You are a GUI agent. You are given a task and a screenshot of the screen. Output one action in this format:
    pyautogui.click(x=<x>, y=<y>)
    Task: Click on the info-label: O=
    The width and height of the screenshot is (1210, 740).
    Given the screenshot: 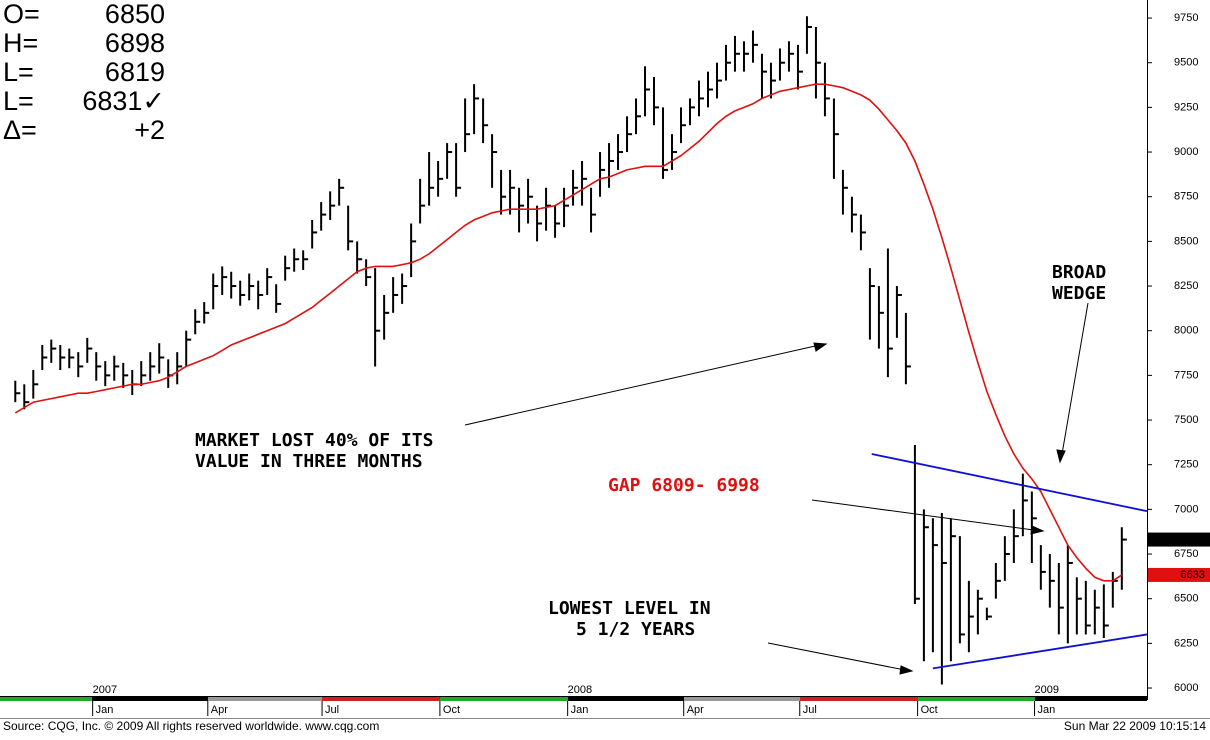 What is the action you would take?
    pyautogui.click(x=21, y=14)
    